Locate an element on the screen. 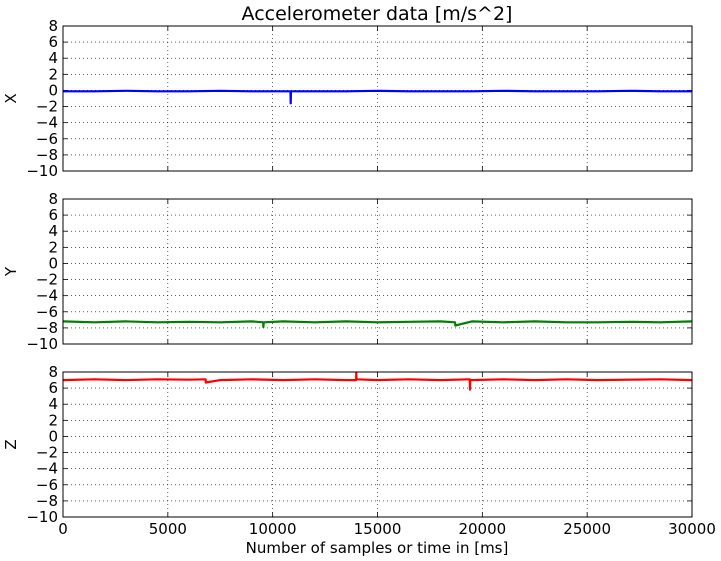 Image resolution: width=721 pixels, height=561 pixels. series-line-x is located at coordinates (377, 97).